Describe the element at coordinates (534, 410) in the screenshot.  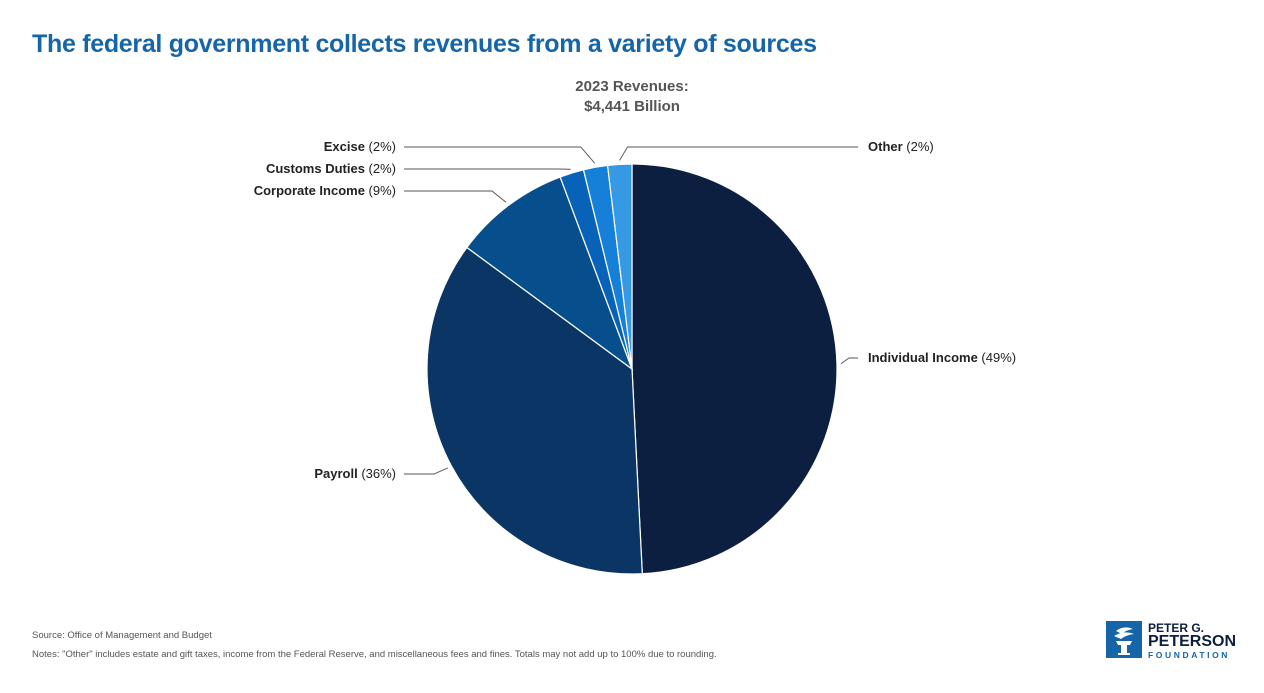
I see `pie-slice-payroll` at that location.